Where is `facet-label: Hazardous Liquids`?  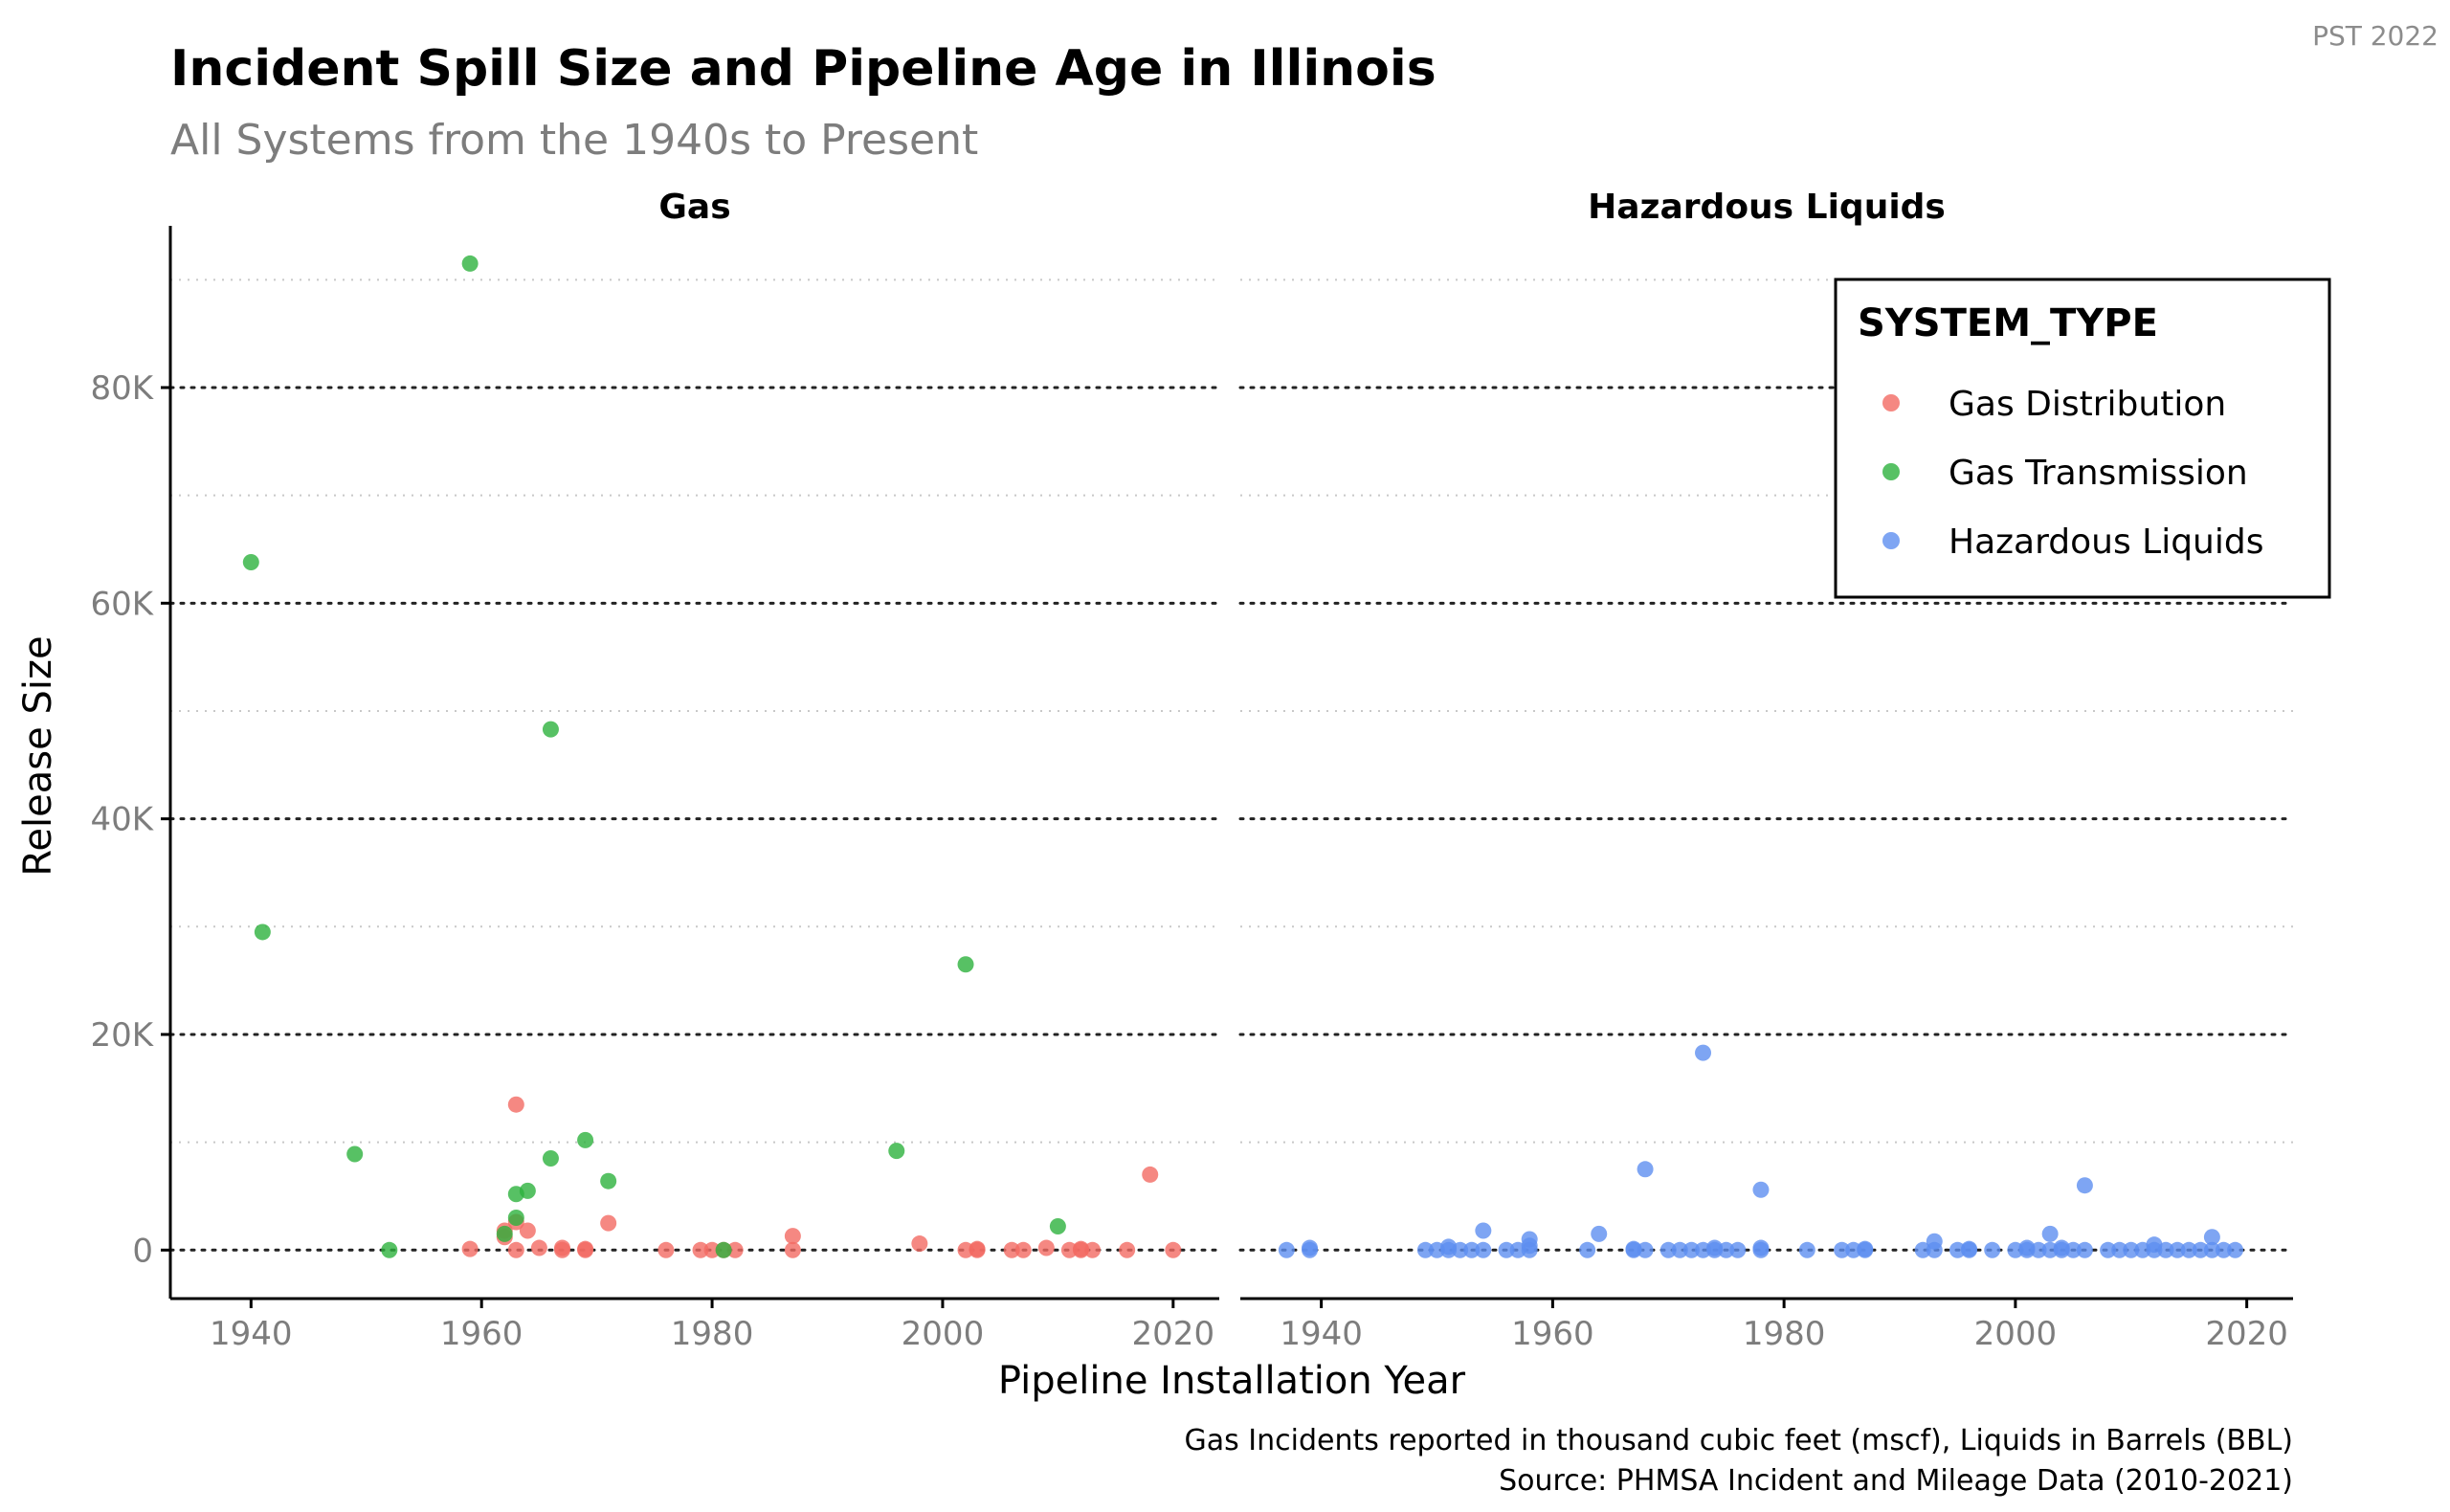
facet-label: Hazardous Liquids is located at coordinates (1767, 207).